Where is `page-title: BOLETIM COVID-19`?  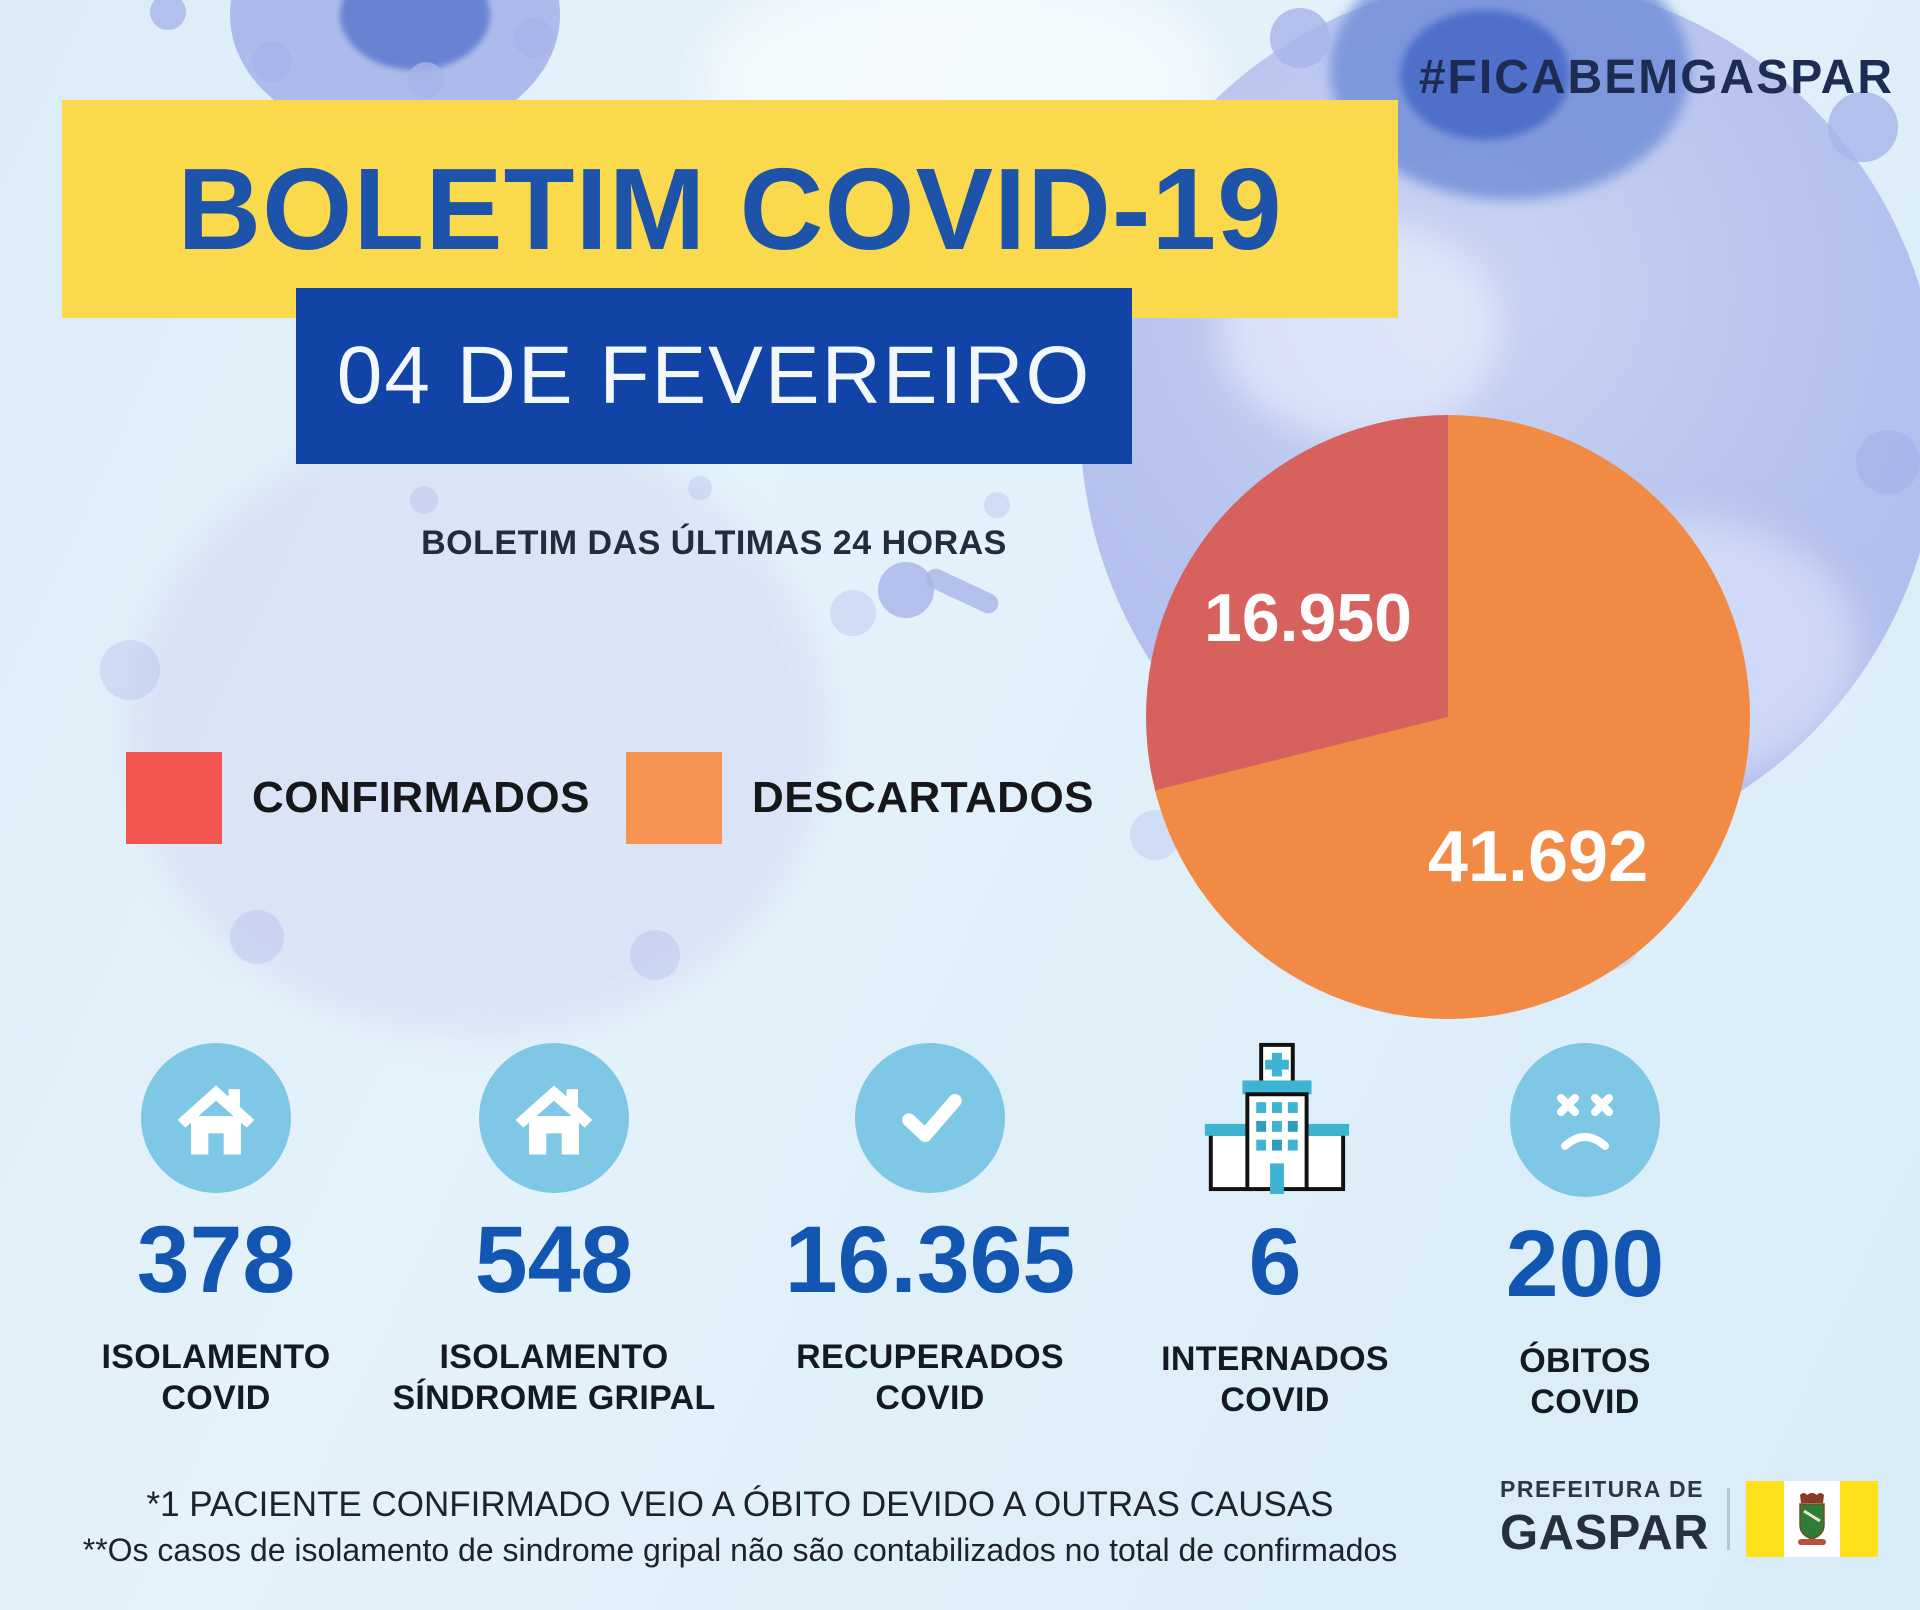
page-title: BOLETIM COVID-19 is located at coordinates (730, 209).